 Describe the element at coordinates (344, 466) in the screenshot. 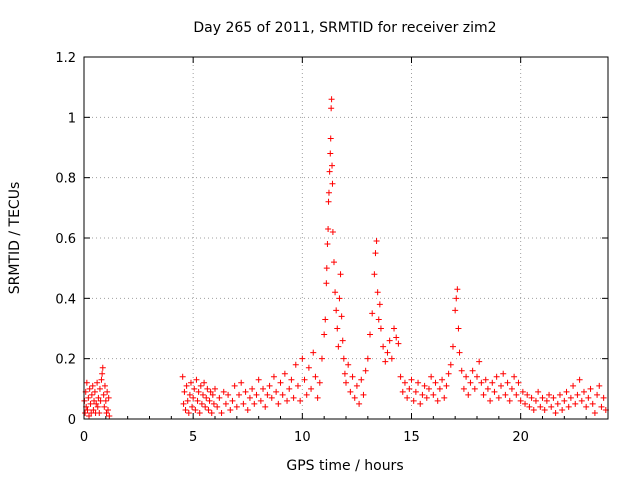

I see `x-axis-label: GPS time / hours` at that location.